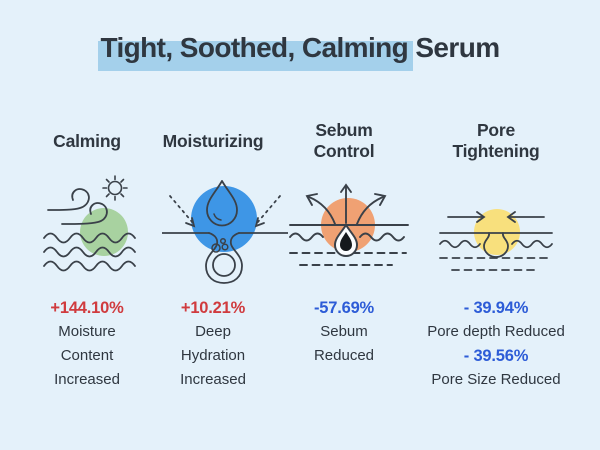  I want to click on column-header: Sebum Control, so click(344, 141).